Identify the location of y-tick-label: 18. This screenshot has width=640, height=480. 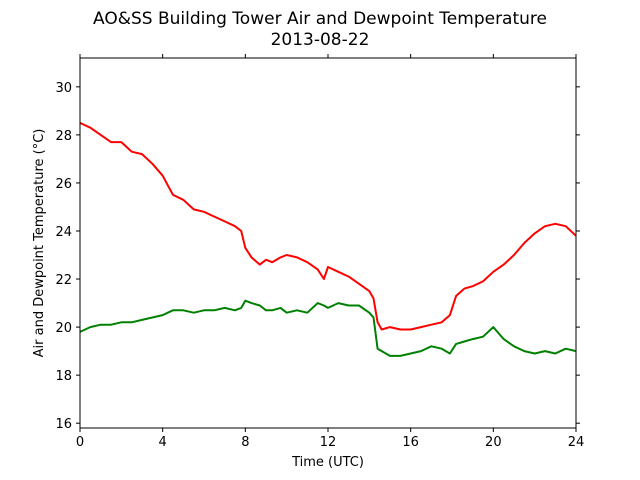
(63, 376).